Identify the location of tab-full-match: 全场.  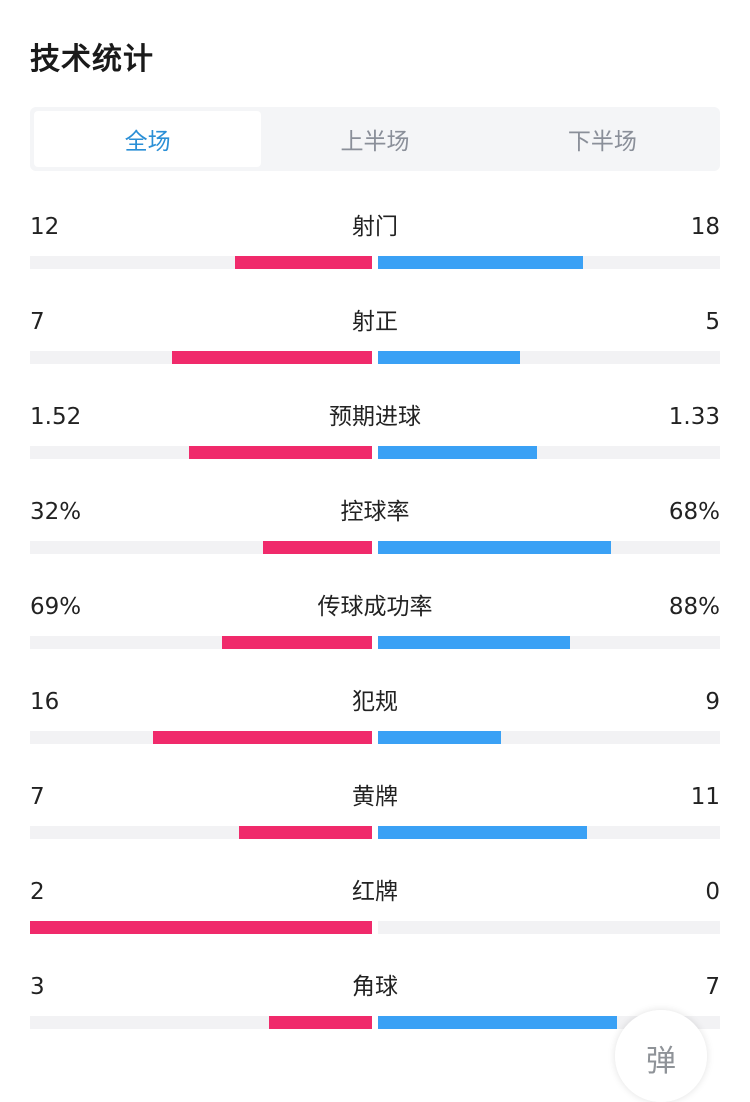
(148, 139).